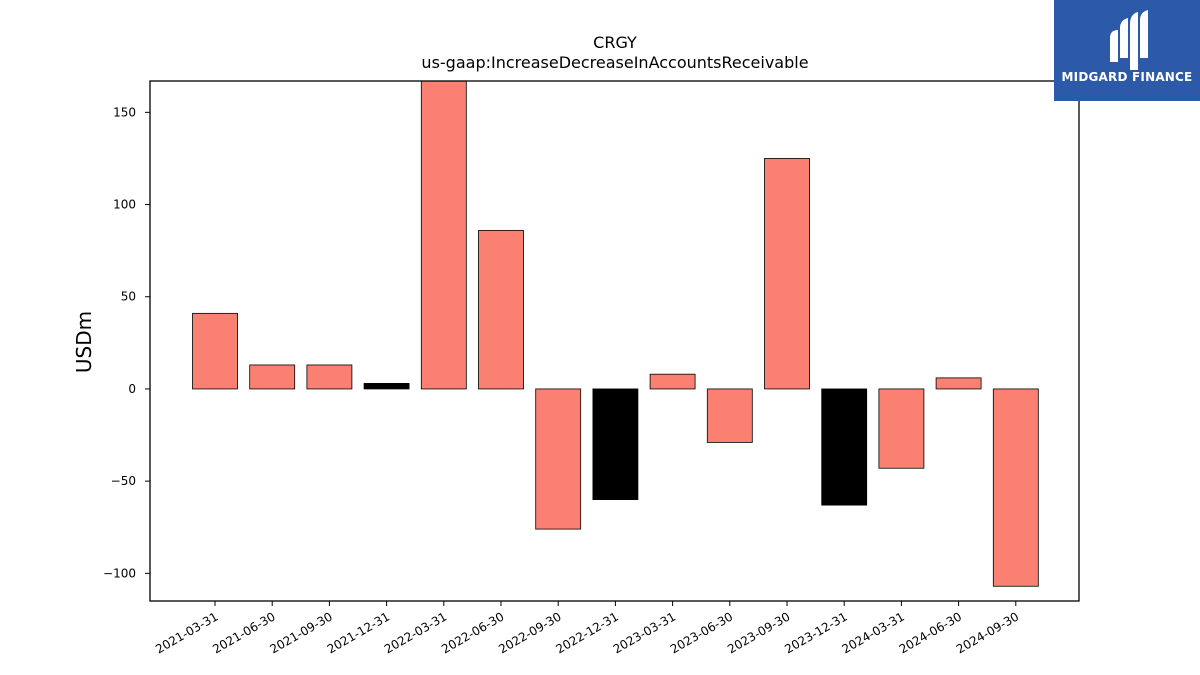 This screenshot has width=1200, height=675. What do you see at coordinates (615, 42) in the screenshot?
I see `chart-title: CRGY` at bounding box center [615, 42].